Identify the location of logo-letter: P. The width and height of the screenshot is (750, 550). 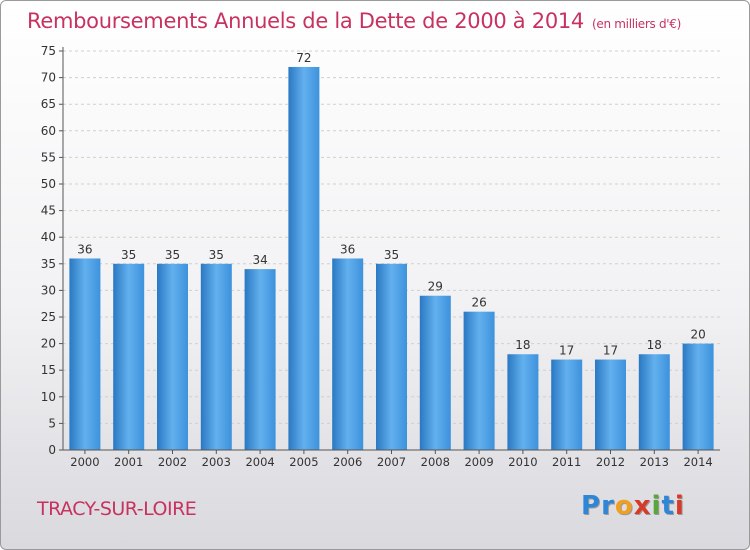
(591, 506).